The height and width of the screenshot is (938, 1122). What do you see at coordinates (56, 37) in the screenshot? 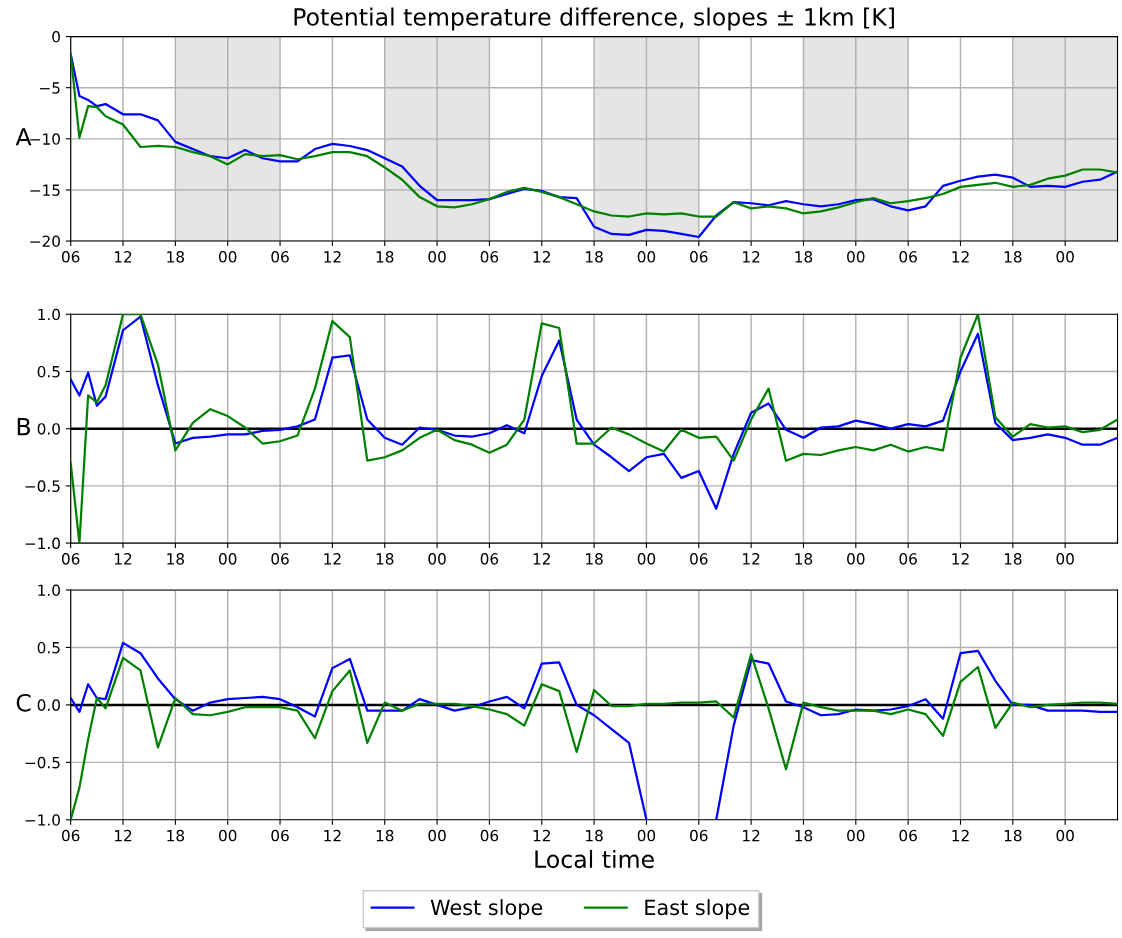
I see `y-tick-label: 0` at bounding box center [56, 37].